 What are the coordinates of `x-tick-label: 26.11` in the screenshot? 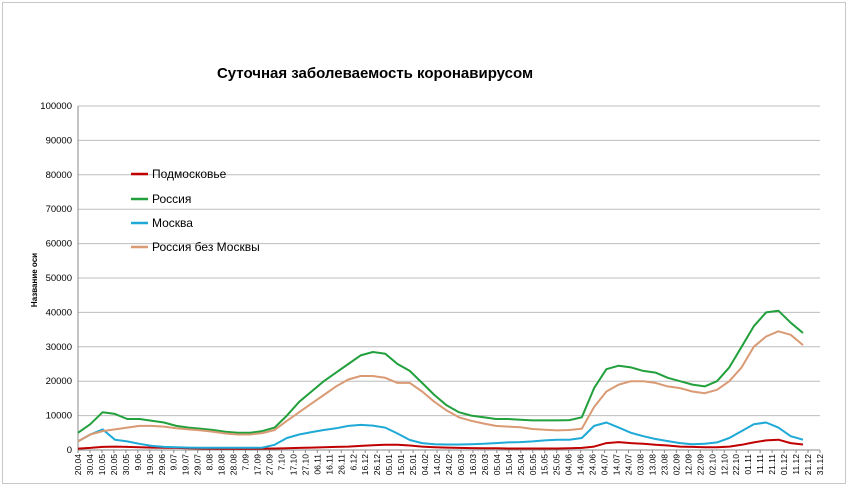 It's located at (341, 464).